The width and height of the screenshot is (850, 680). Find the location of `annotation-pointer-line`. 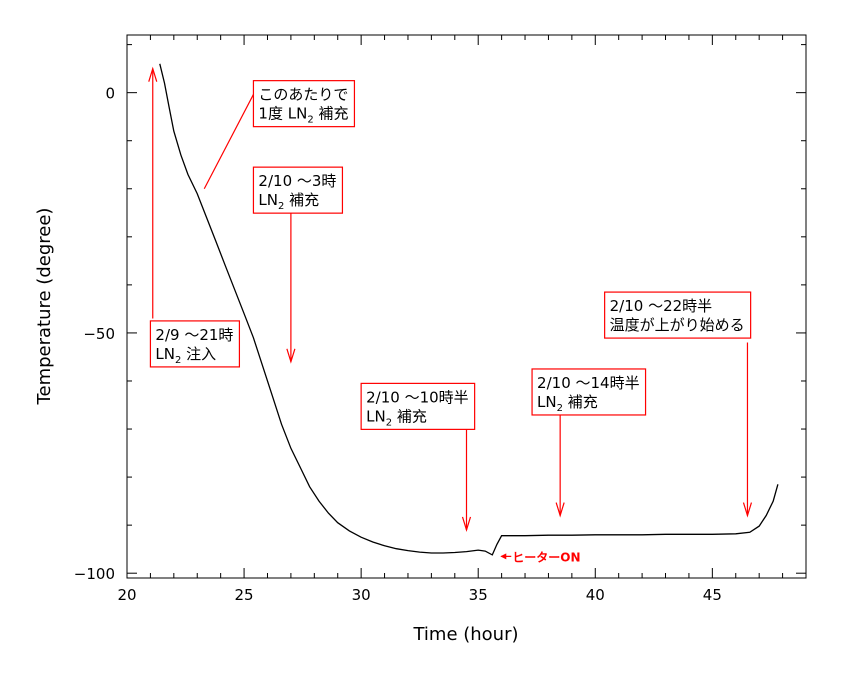

annotation-pointer-line is located at coordinates (231, 137).